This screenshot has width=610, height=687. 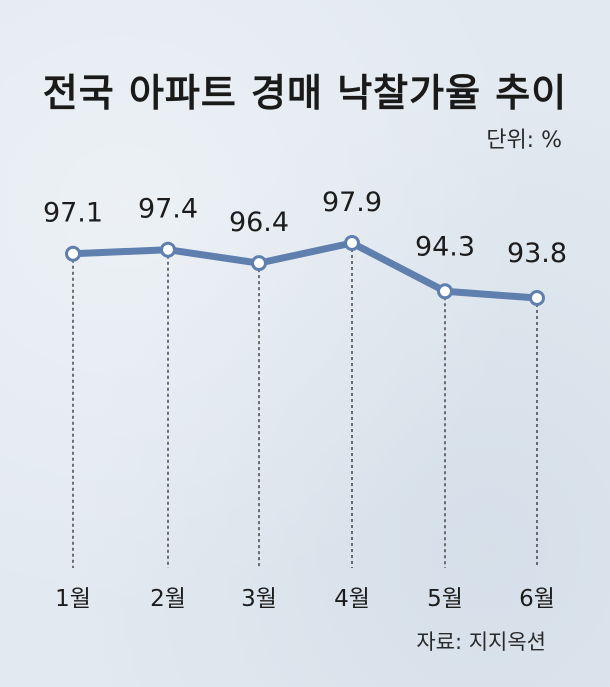 I want to click on chart-title: 전국 아파트 경매 낙찰가율 추이, so click(x=305, y=93).